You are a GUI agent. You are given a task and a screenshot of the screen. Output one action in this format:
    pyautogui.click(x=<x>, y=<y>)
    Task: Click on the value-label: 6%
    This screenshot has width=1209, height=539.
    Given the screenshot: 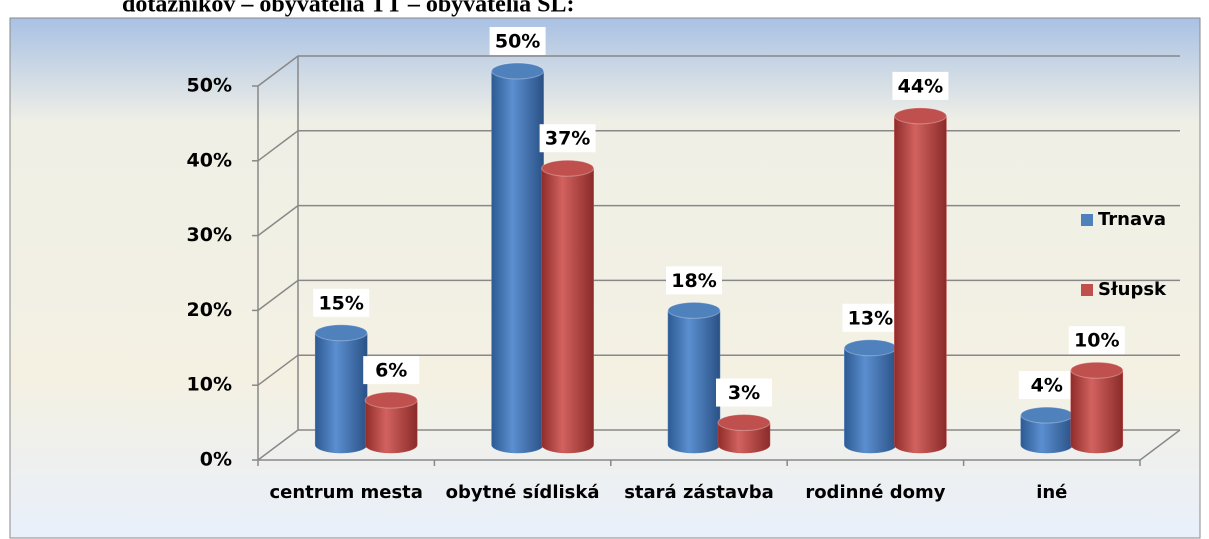 What is the action you would take?
    pyautogui.click(x=391, y=371)
    